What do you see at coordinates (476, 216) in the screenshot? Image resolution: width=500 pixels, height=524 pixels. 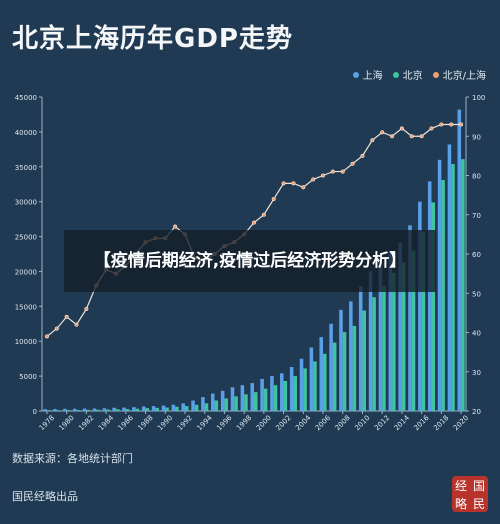 I see `y-right-tick-label: 70` at bounding box center [476, 216].